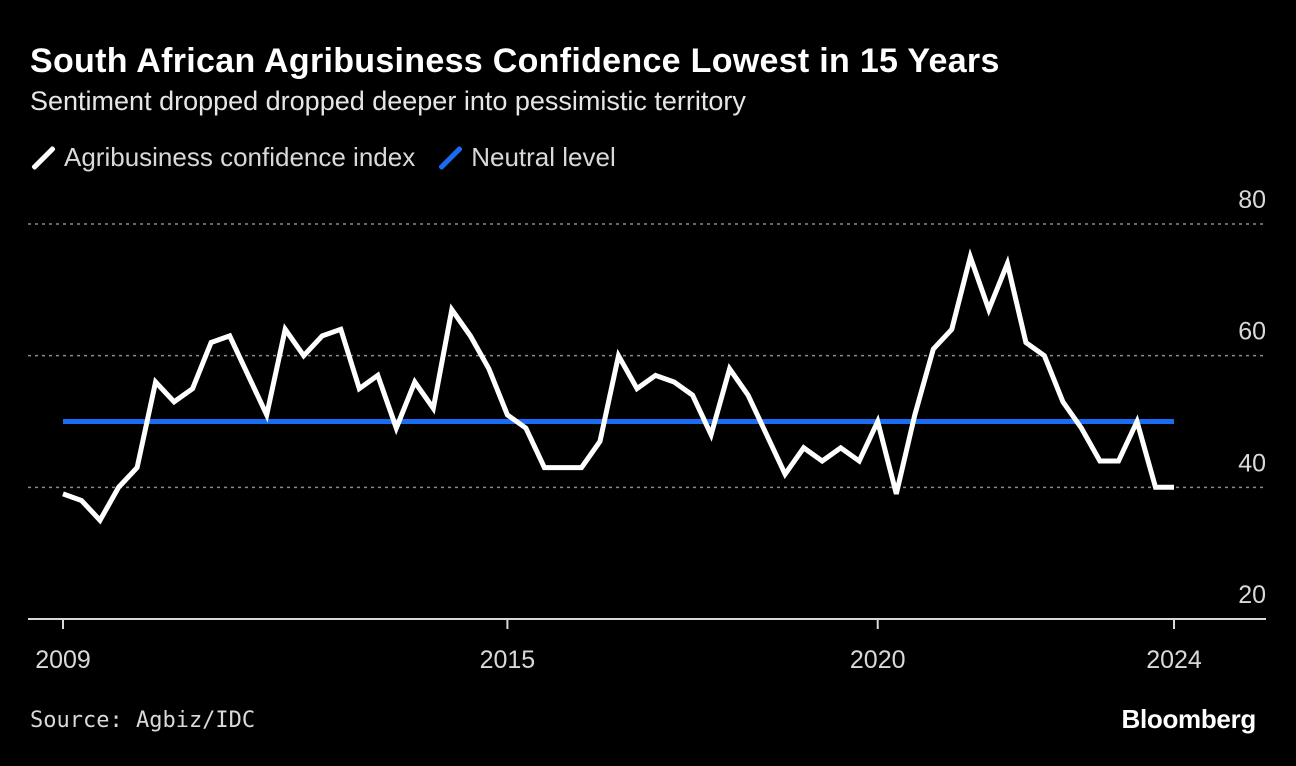  Describe the element at coordinates (1252, 595) in the screenshot. I see `y-tick-label-20: 20` at that location.